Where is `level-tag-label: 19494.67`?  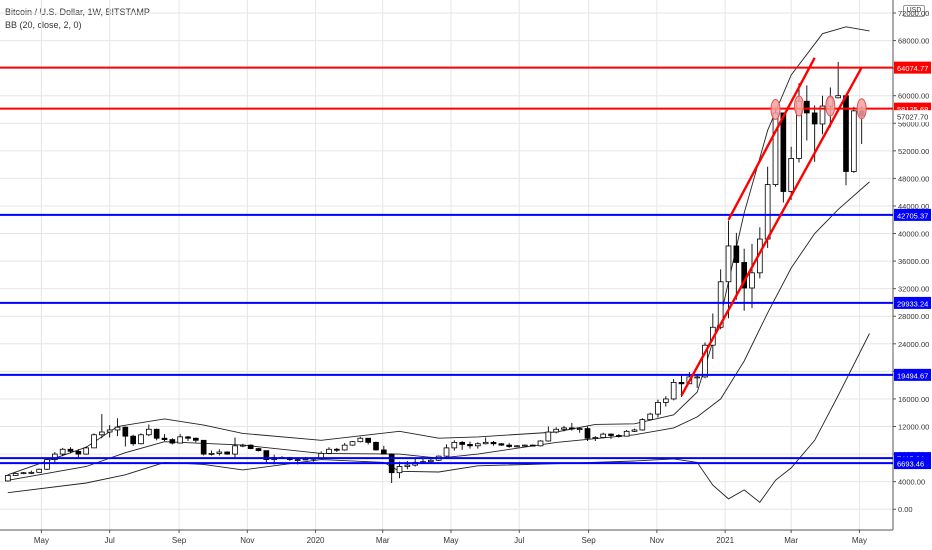 level-tag-label: 19494.67 is located at coordinates (912, 375).